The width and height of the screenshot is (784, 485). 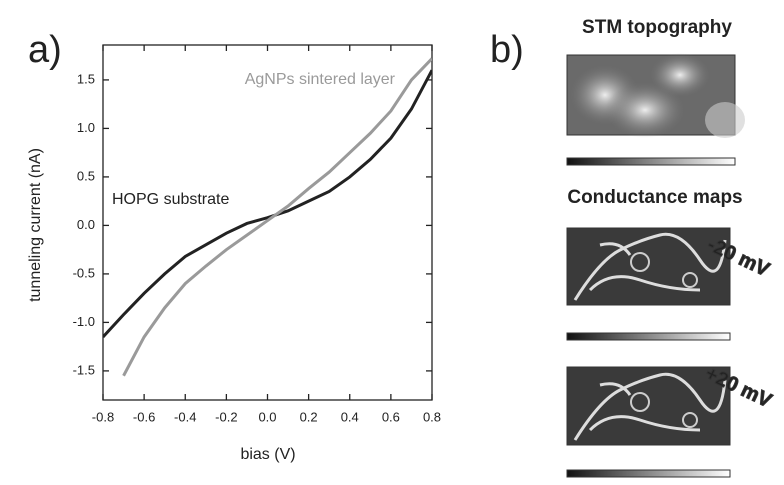 What do you see at coordinates (226, 416) in the screenshot?
I see `x-tick-label: -0.2` at bounding box center [226, 416].